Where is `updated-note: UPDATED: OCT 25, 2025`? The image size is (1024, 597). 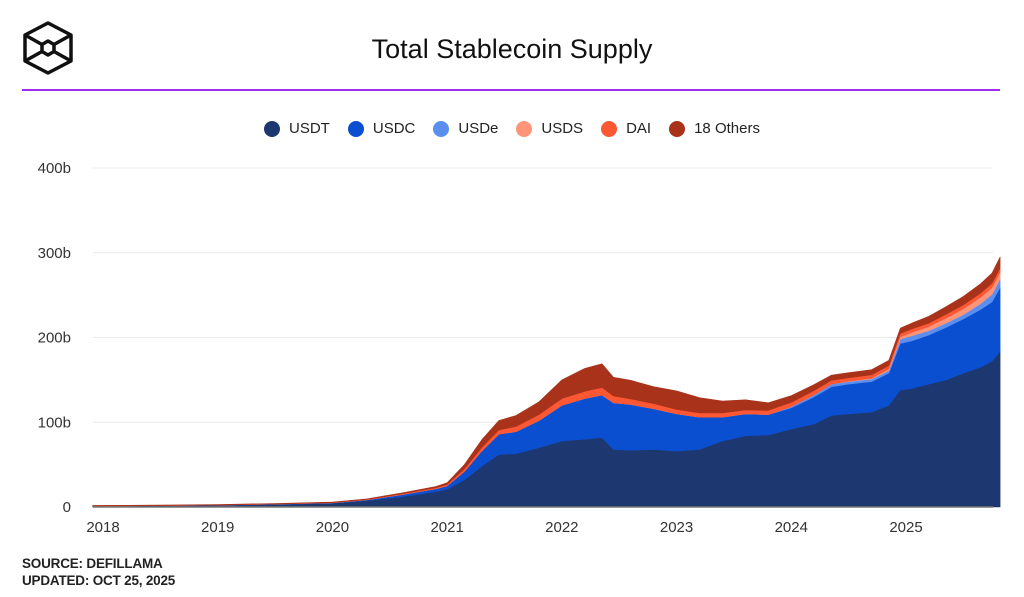 updated-note: UPDATED: OCT 25, 2025 is located at coordinates (99, 580).